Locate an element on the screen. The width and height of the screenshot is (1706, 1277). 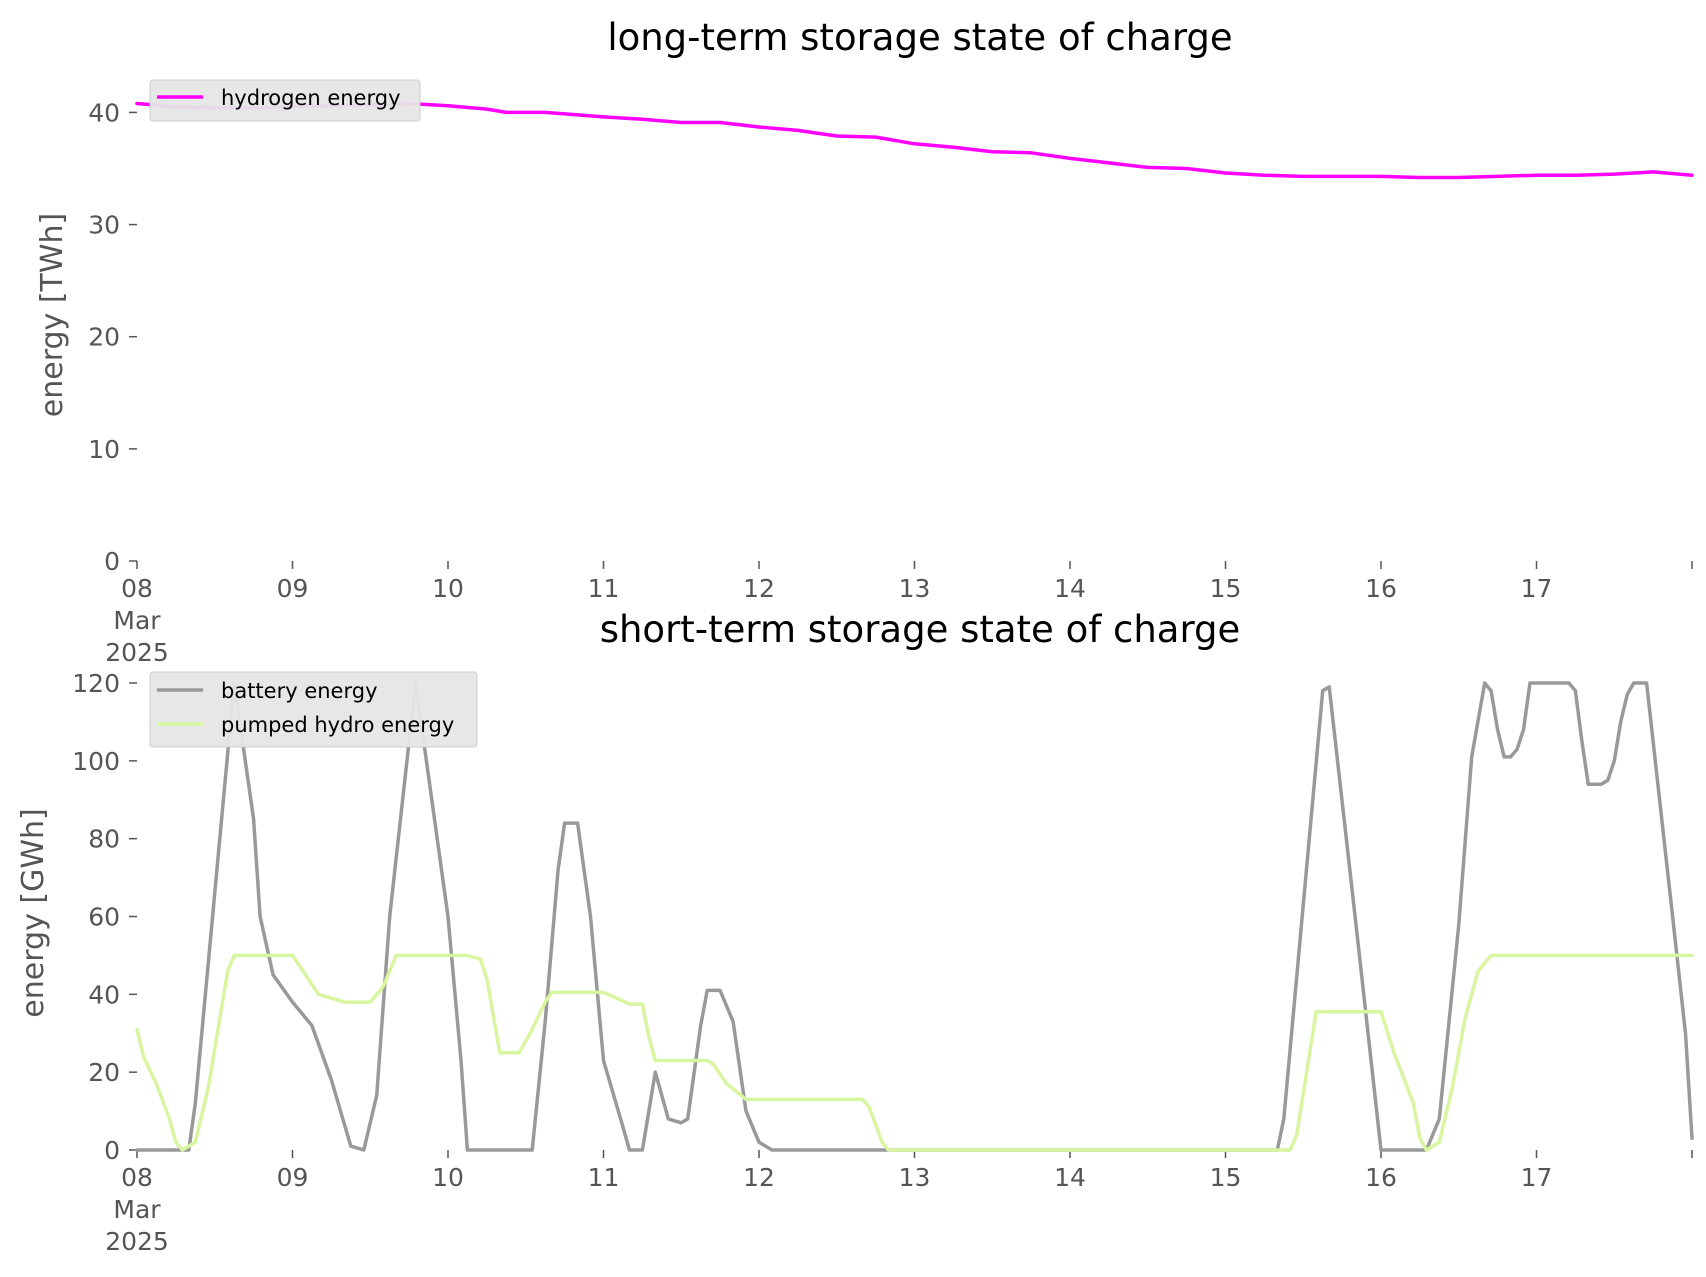
y-axis: 0 20 40 60 80 100 120 is located at coordinates (104, 917).